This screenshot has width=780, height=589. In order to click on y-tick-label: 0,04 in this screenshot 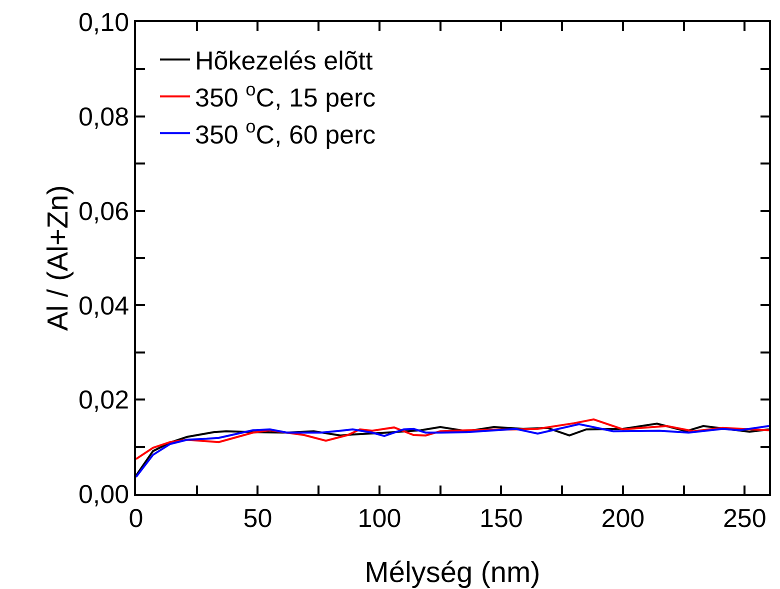, I will do `click(104, 305)`.